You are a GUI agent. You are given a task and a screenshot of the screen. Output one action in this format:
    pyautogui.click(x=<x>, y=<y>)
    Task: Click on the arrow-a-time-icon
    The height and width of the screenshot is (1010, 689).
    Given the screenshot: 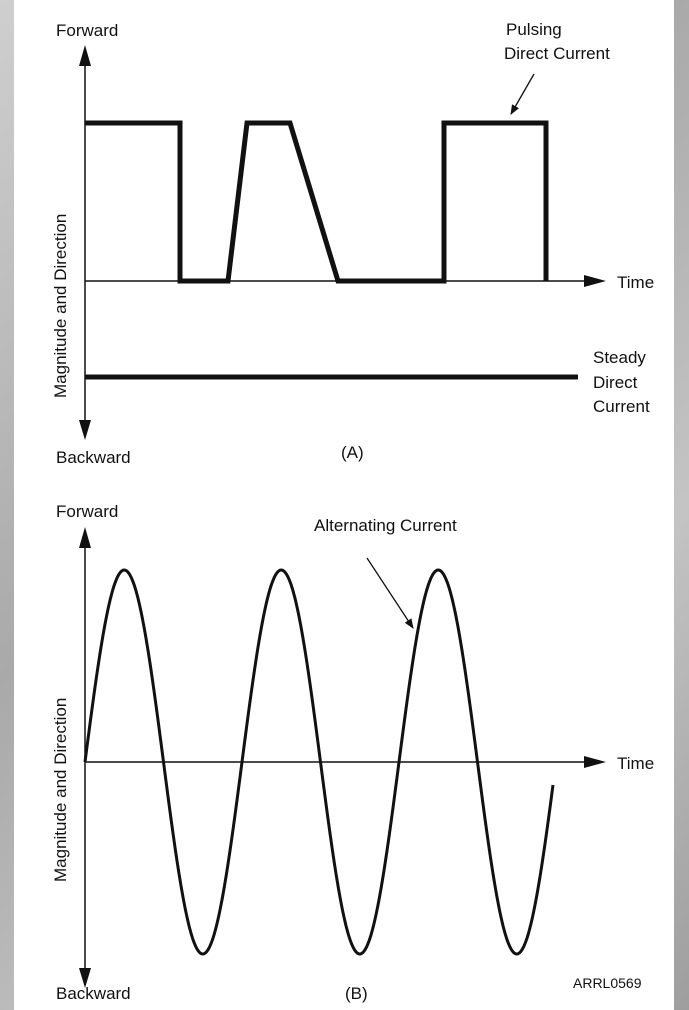 What is the action you would take?
    pyautogui.click(x=595, y=281)
    